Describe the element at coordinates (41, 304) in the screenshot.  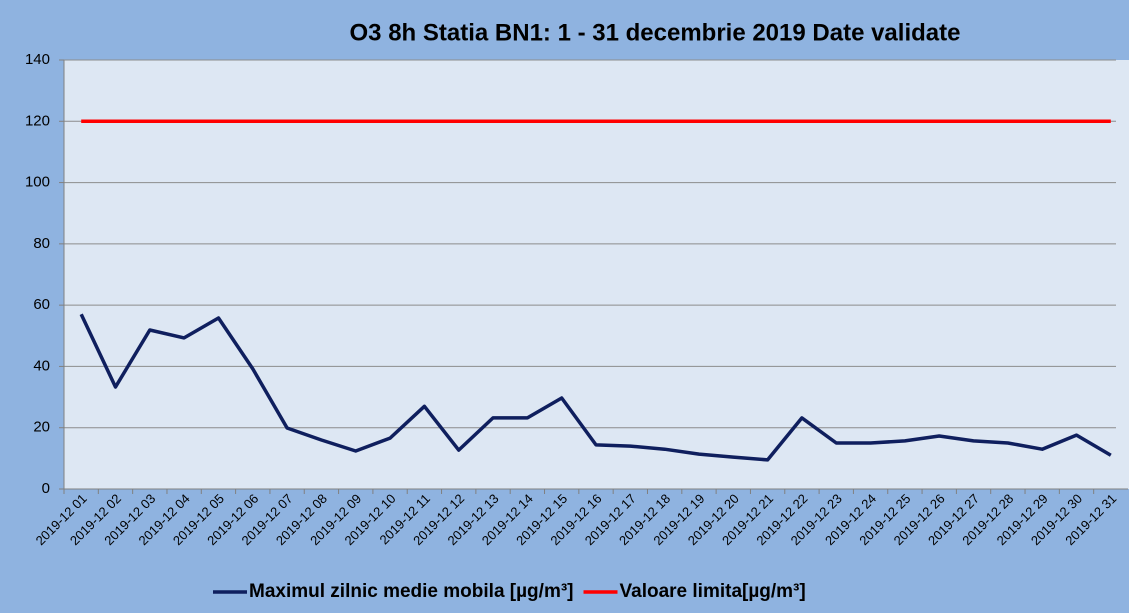
I see `y-tick-label: 60` at that location.